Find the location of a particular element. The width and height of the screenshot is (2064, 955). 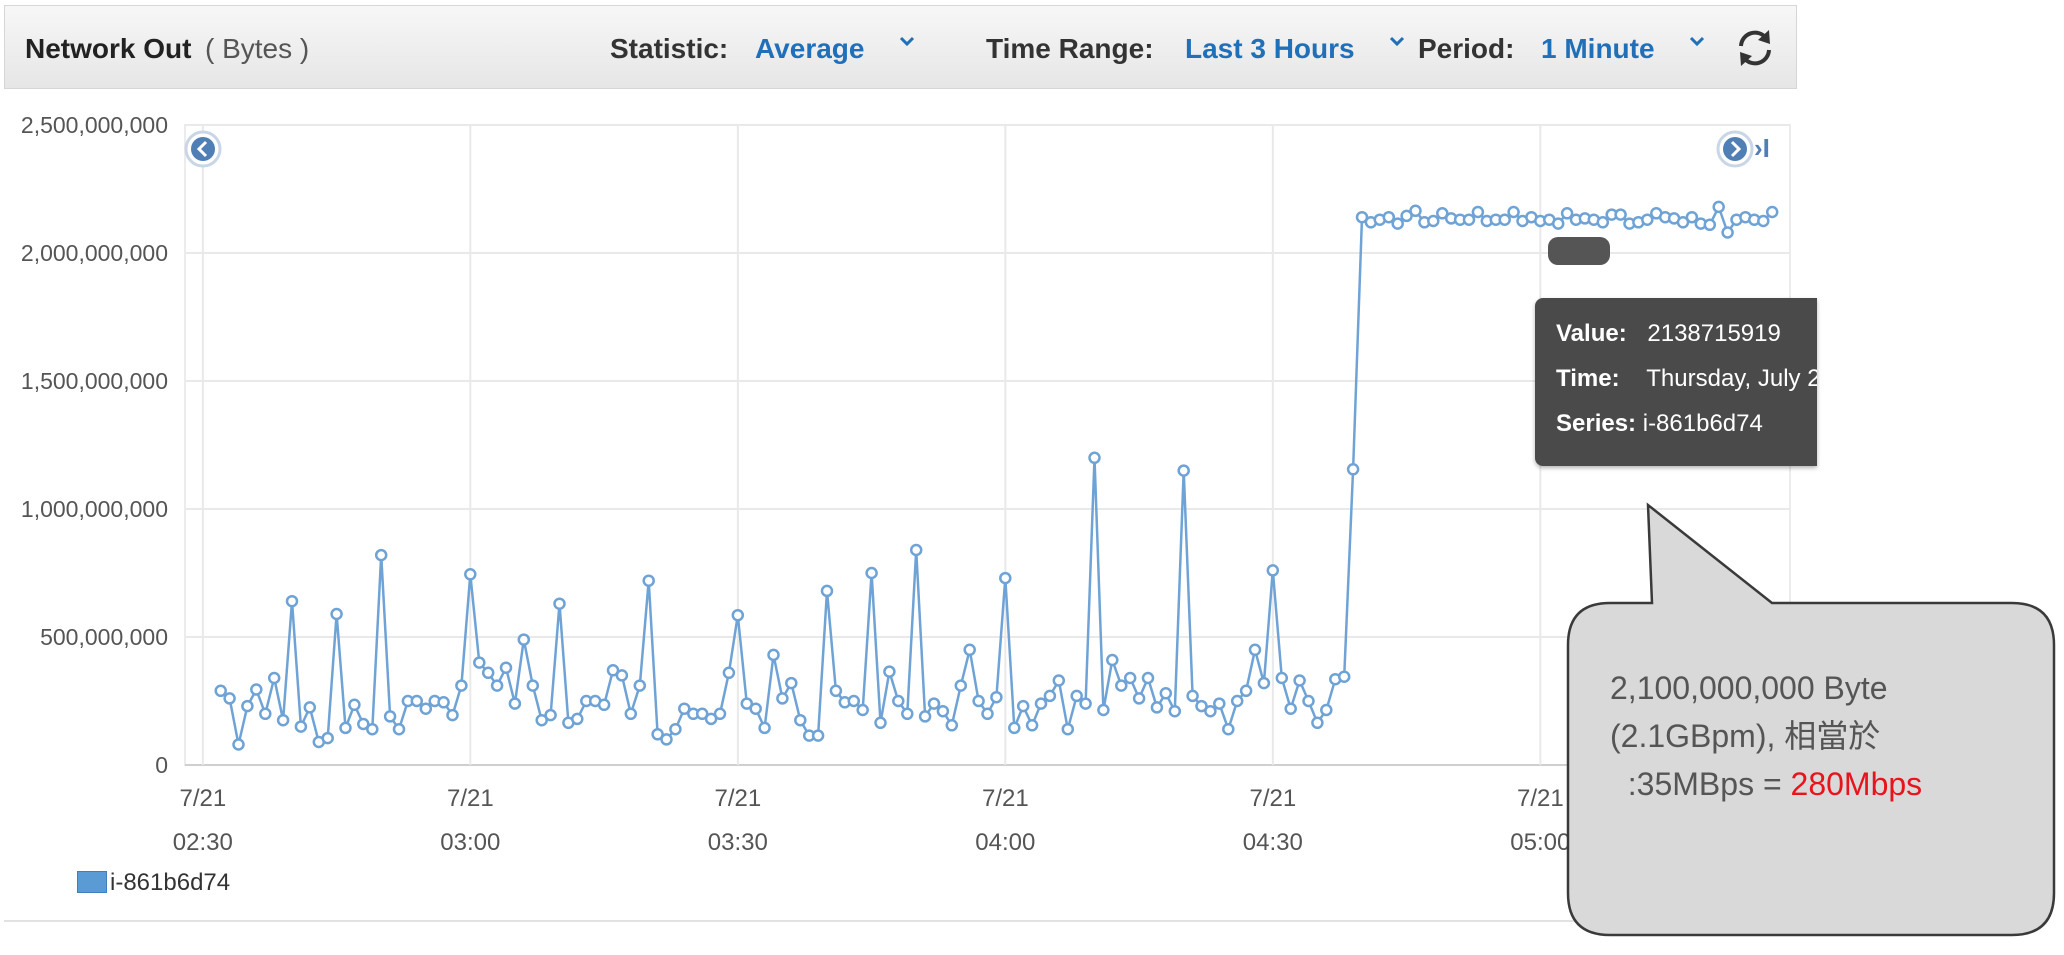

legend-label: i-861b6d74 is located at coordinates (170, 882).